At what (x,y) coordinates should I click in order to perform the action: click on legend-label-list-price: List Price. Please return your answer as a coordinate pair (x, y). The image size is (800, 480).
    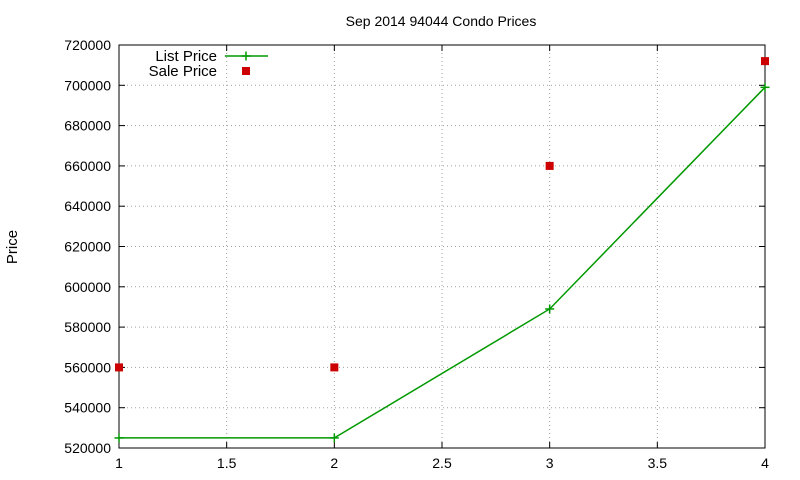
    Looking at the image, I should click on (186, 56).